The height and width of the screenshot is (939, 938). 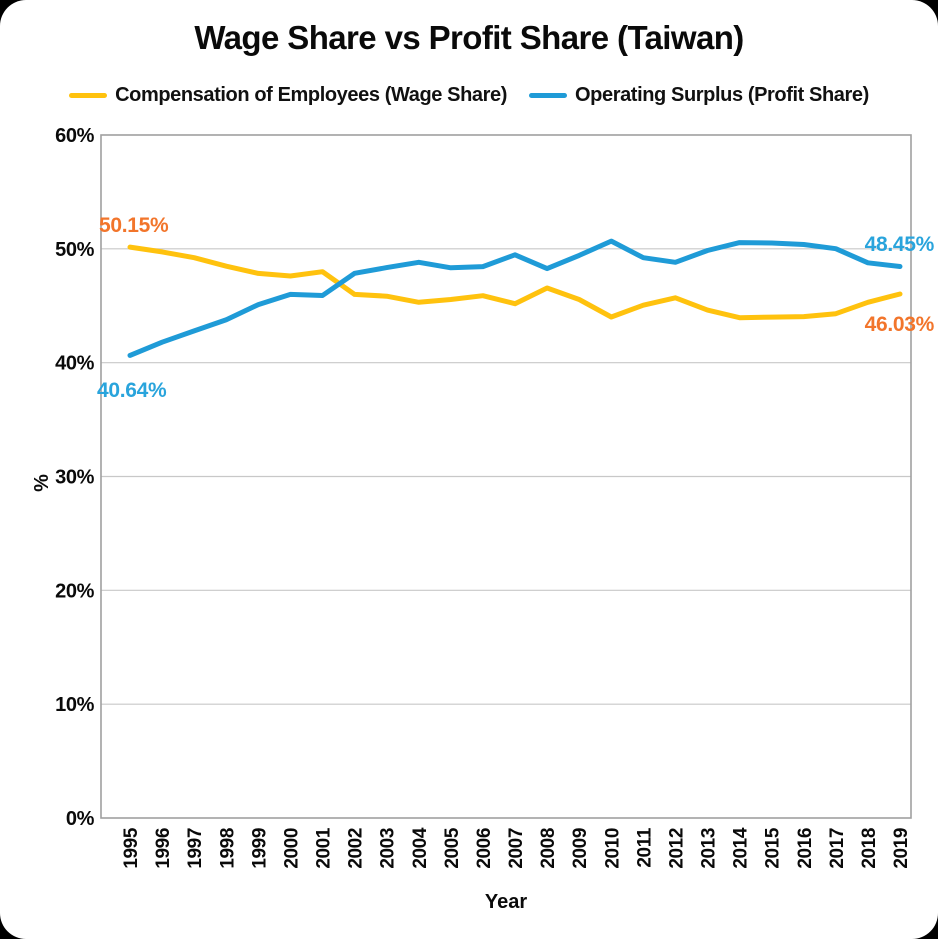 I want to click on x-axis-tick-label: 1995, so click(x=131, y=848).